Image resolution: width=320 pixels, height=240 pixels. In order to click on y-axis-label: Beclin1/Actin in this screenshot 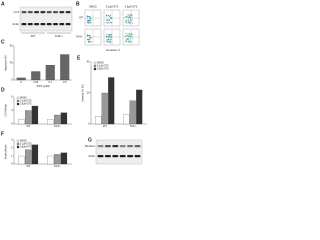, I will do `click(6, 151)`.